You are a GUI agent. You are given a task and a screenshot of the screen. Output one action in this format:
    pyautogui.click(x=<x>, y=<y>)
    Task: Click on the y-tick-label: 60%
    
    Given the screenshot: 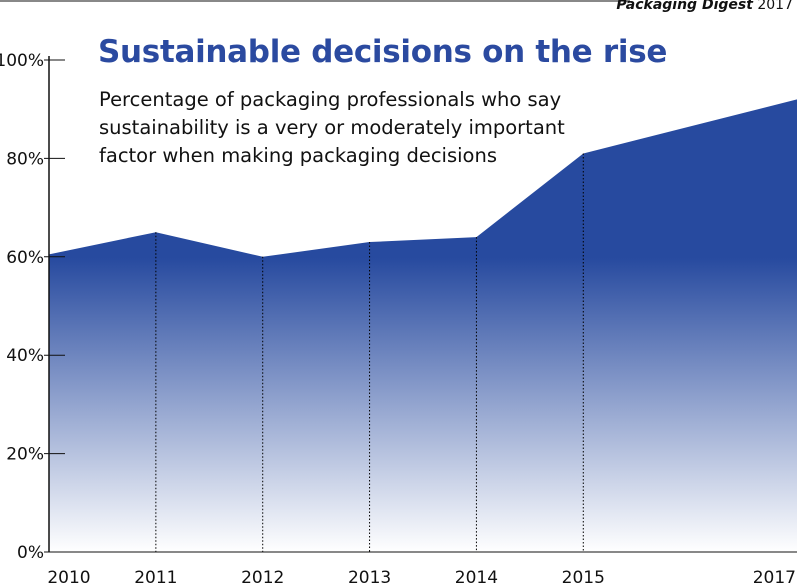 What is the action you would take?
    pyautogui.click(x=25, y=258)
    